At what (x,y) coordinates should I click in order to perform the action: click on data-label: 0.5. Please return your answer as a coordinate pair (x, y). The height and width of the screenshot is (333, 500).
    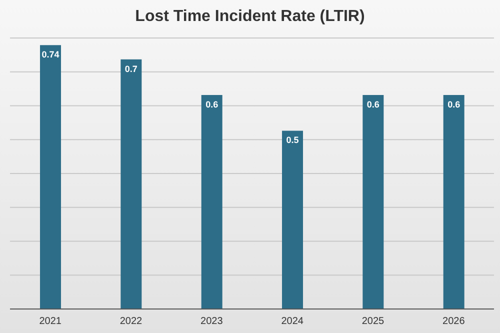
    Looking at the image, I should click on (292, 140).